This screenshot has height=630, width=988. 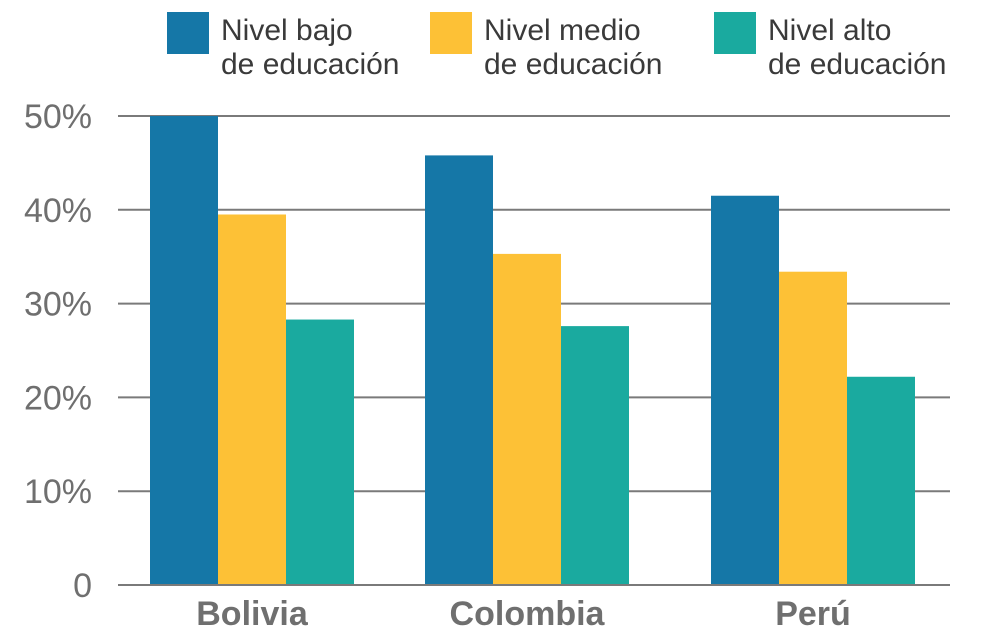 I want to click on legend-label-line: Nivel medio, so click(x=562, y=30).